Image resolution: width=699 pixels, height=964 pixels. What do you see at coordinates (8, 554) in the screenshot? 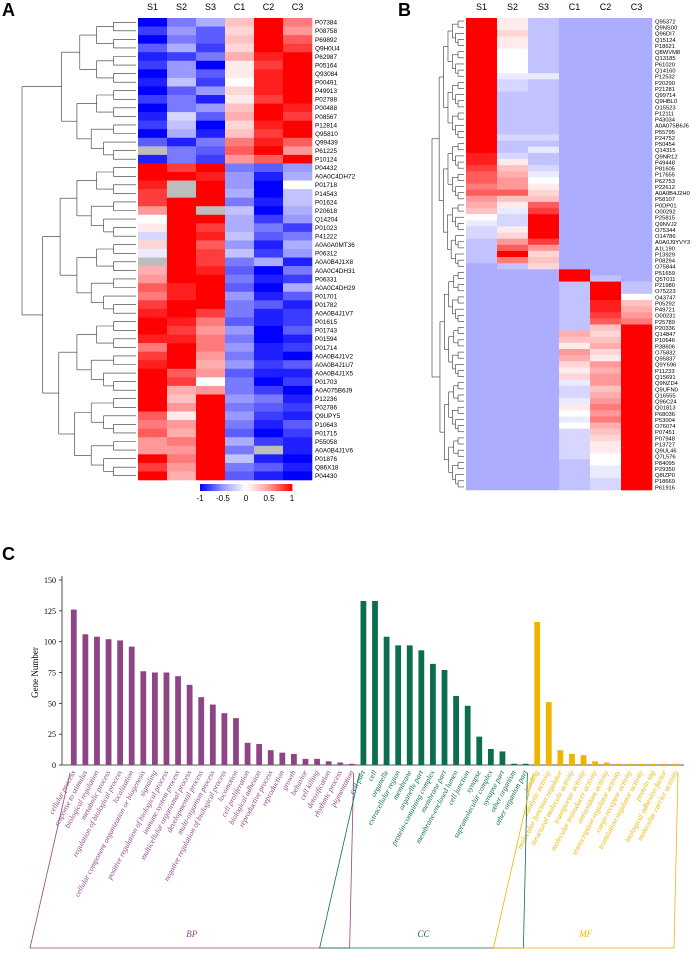
I see `panel-label-c: C` at bounding box center [8, 554].